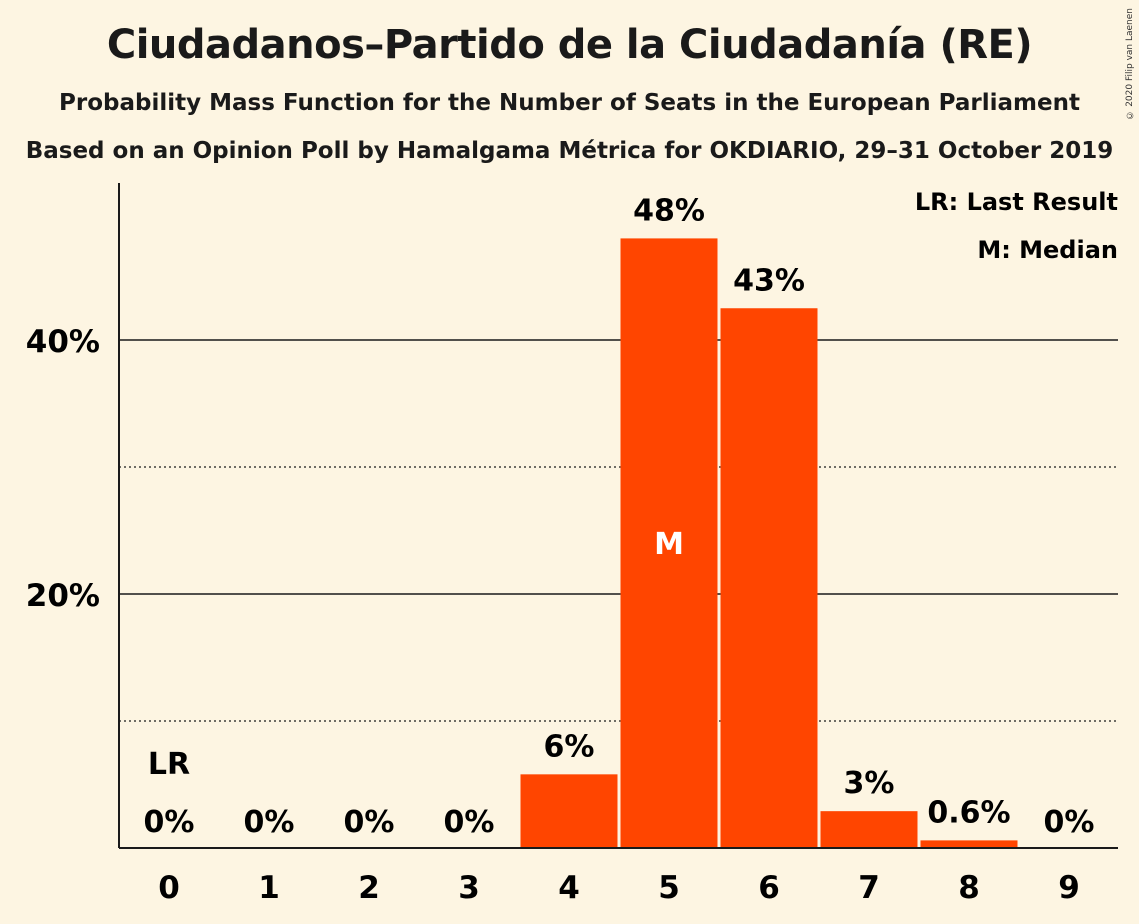  I want to click on chart-title: Ciudadanos–Partido de la Ciudadanía (RE), so click(569, 45).